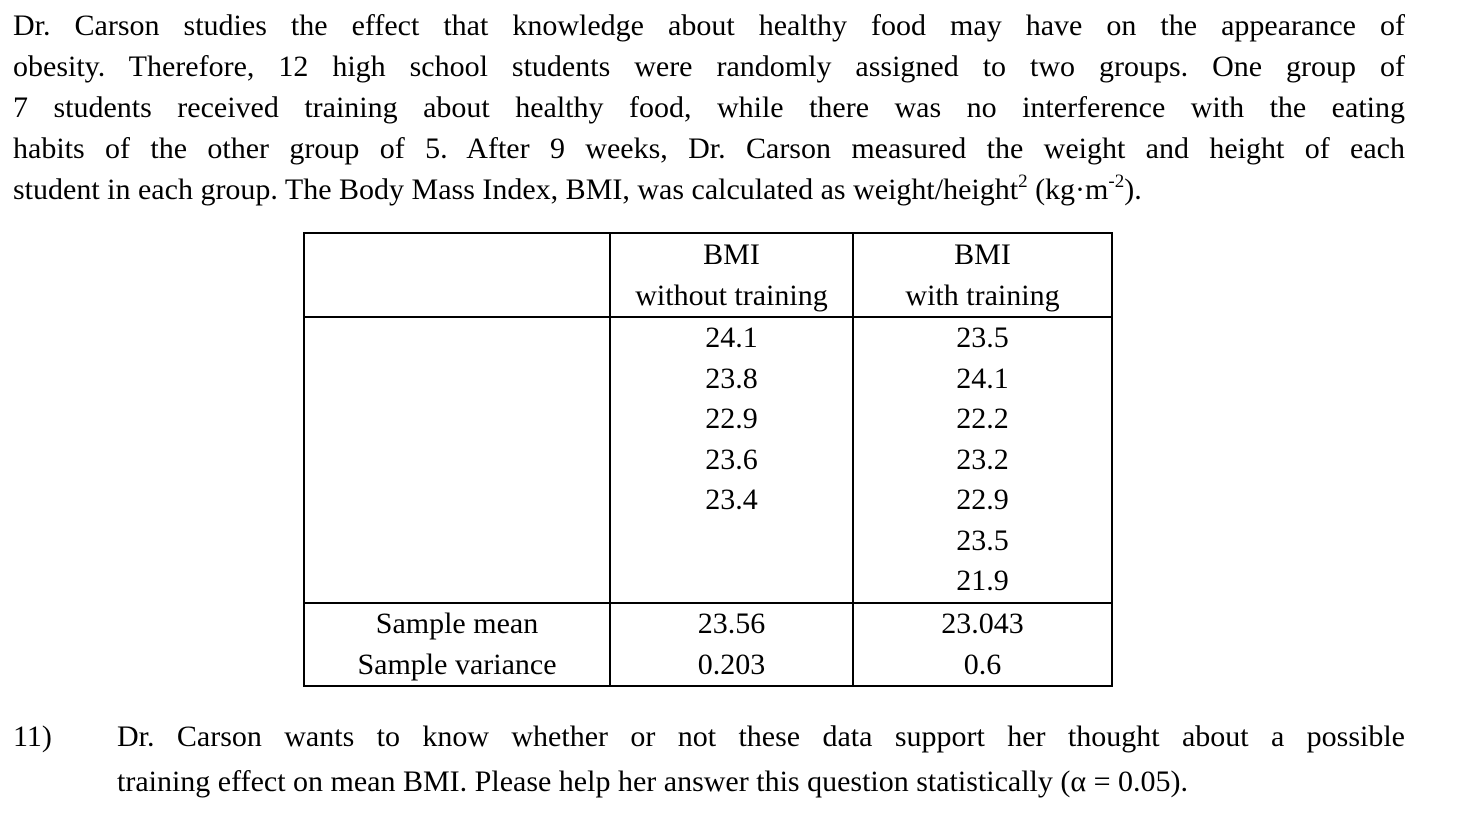 The image size is (1462, 822). I want to click on sample-variance-value: 0.203, so click(731, 664).